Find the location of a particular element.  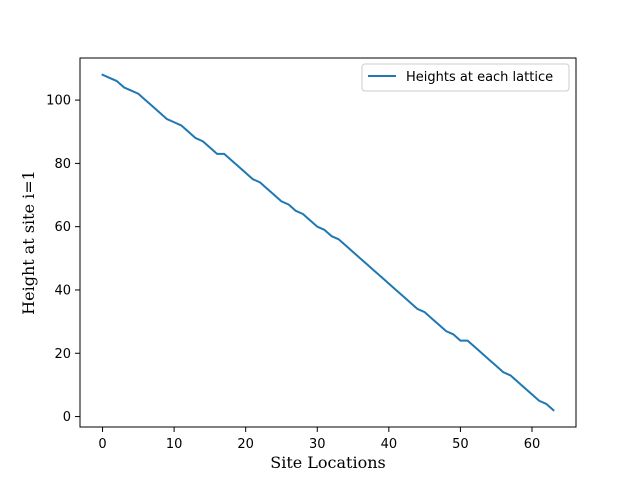

y-tick-label: 20 is located at coordinates (62, 354).